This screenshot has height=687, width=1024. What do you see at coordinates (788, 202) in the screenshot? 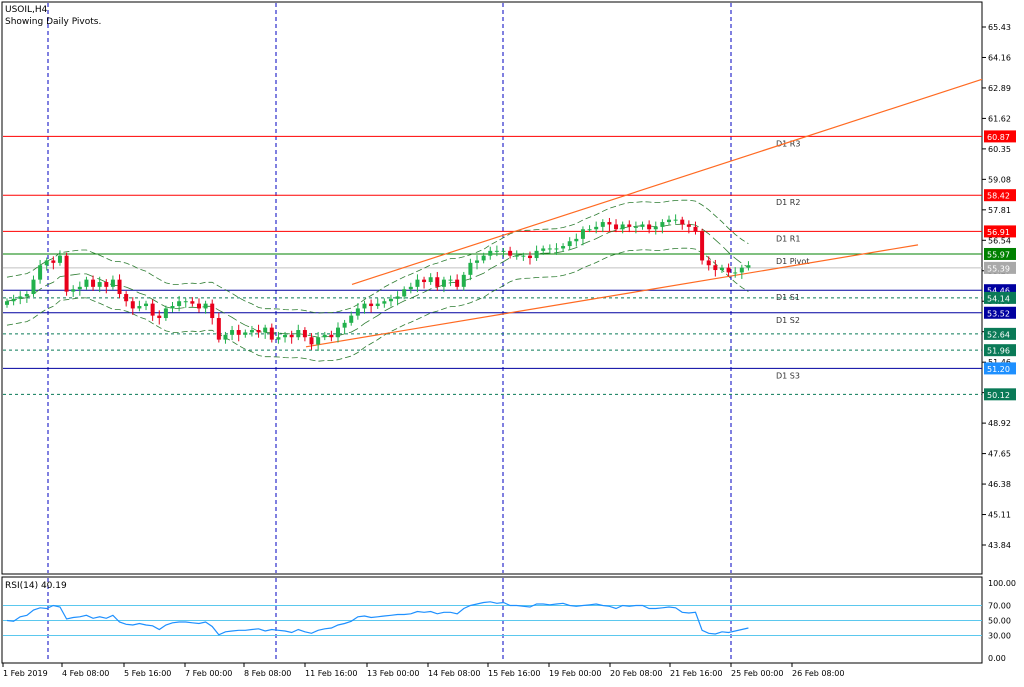
I see `pivot-level-label: D1 R2` at bounding box center [788, 202].